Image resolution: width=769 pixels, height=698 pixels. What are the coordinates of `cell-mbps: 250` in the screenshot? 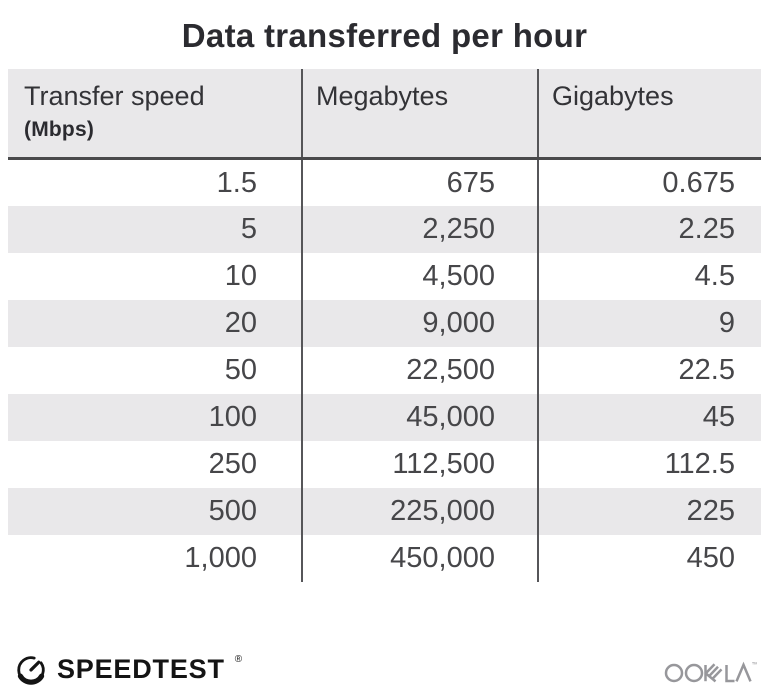 It's located at (155, 464).